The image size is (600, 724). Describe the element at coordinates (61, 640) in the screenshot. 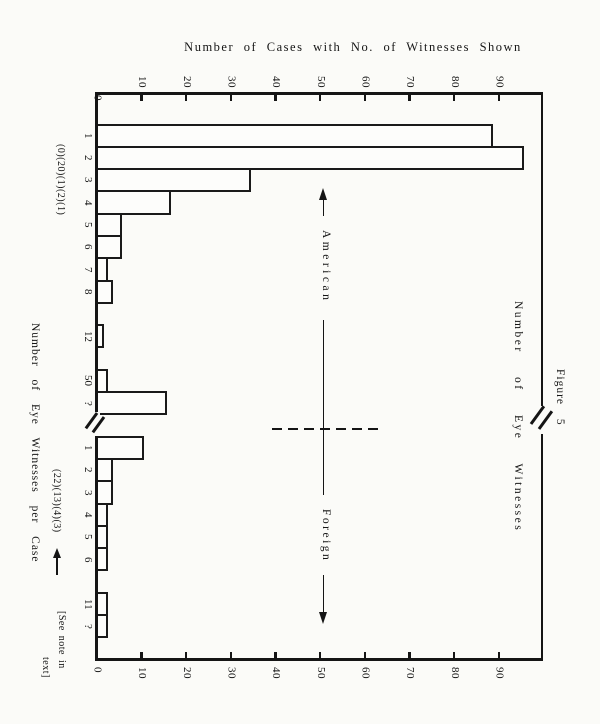

I see `note-line1: [See note in` at that location.